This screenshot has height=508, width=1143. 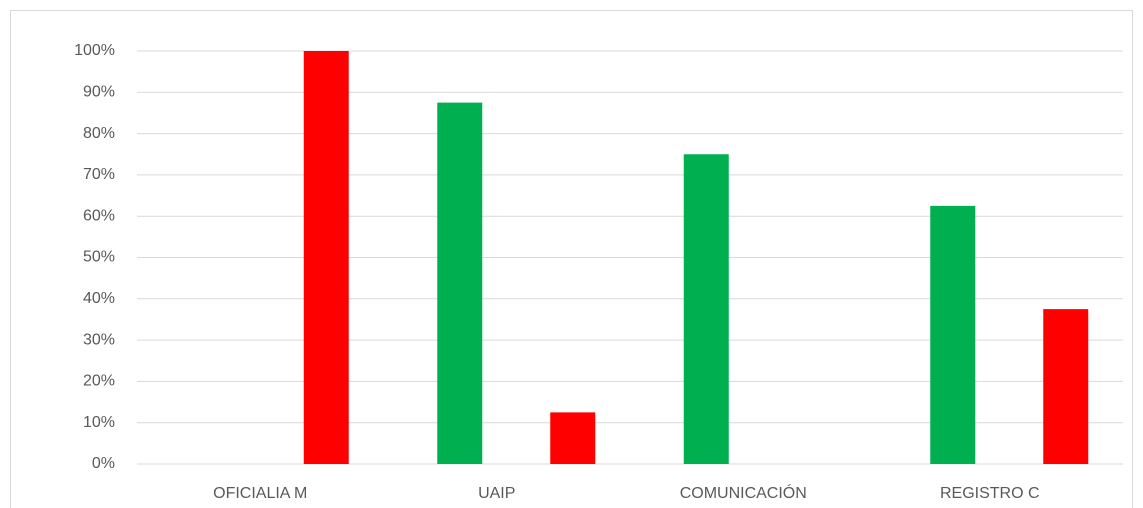 What do you see at coordinates (990, 493) in the screenshot?
I see `x-tick-label: REGISTRO C` at bounding box center [990, 493].